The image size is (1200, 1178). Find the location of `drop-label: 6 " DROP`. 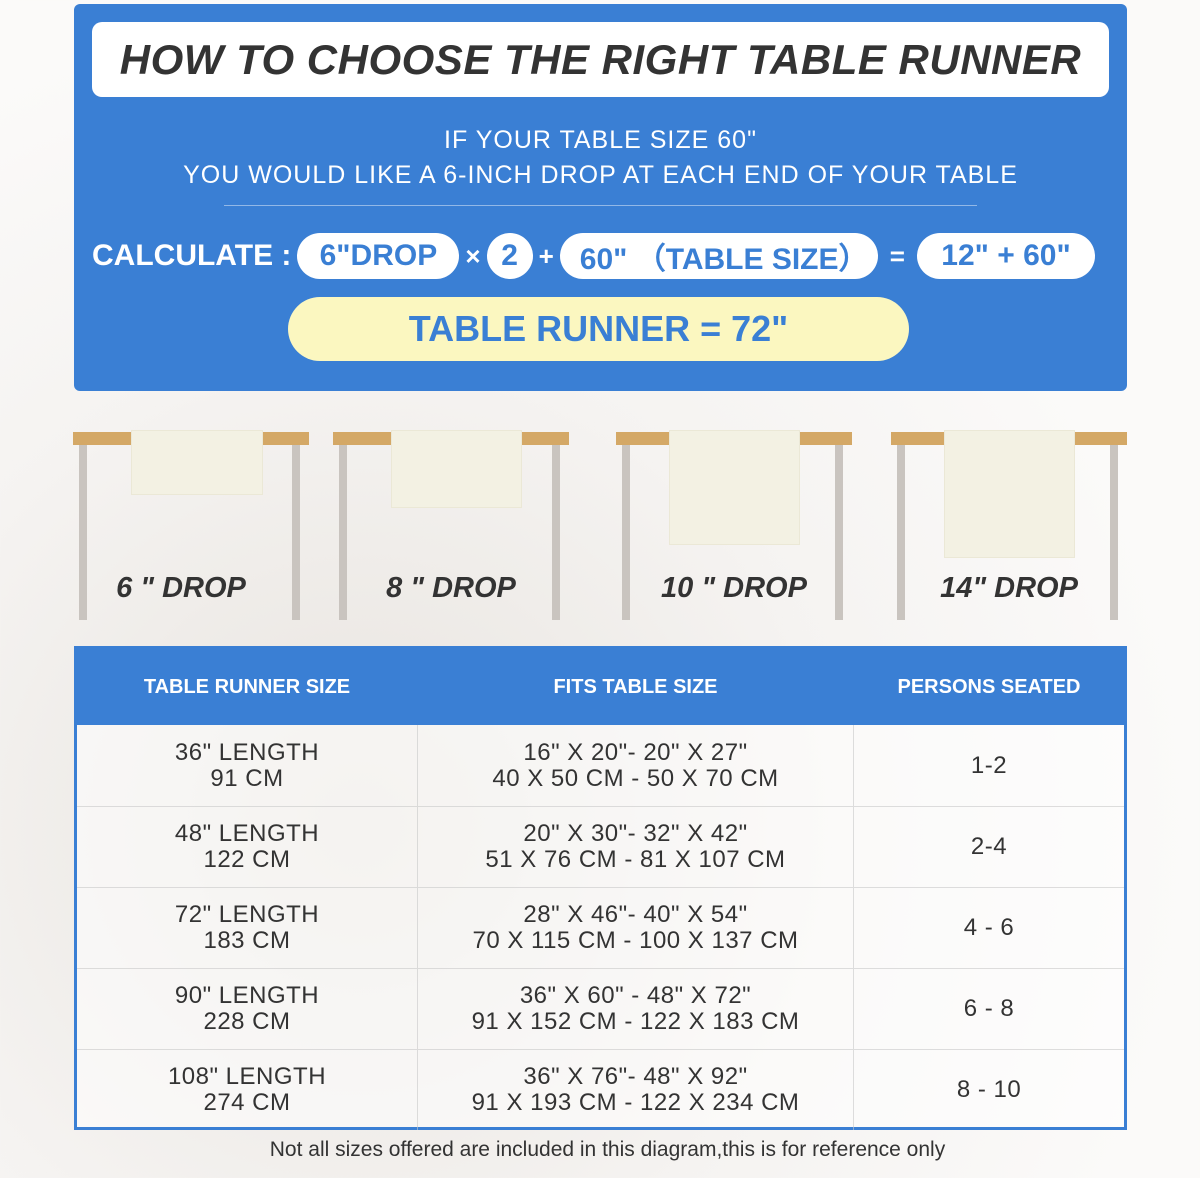

drop-label: 6 " DROP is located at coordinates (181, 588).